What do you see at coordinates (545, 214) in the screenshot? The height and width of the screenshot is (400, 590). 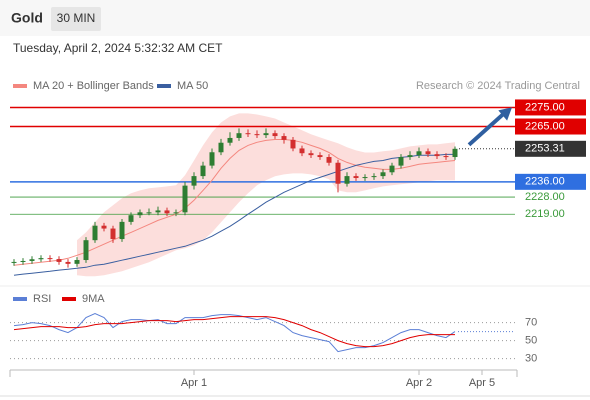 I see `level-label: 2219.00` at bounding box center [545, 214].